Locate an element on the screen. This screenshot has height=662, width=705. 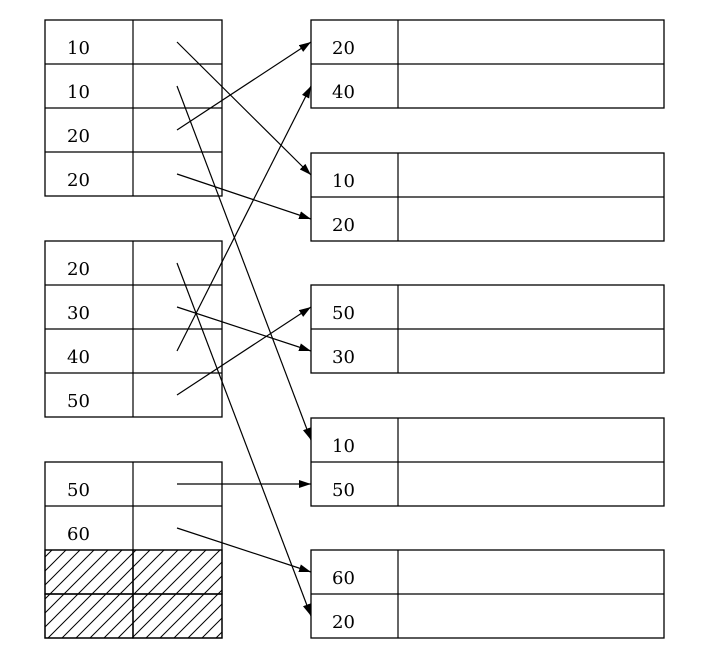
right-bucket-3: 50 30 is located at coordinates (487, 329).